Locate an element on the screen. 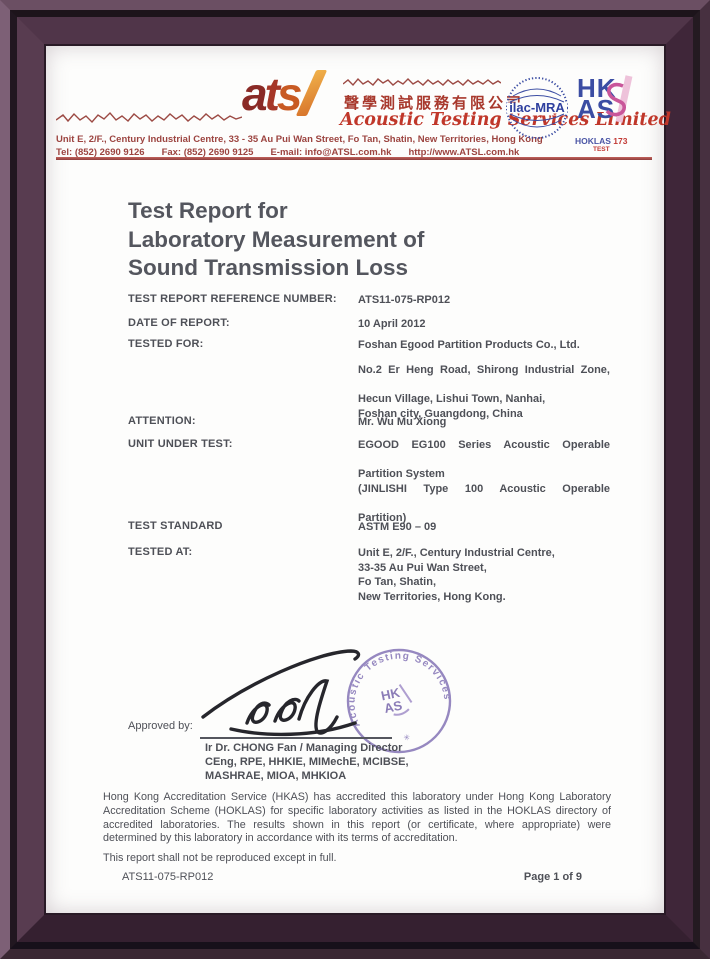 The image size is (710, 959). value-line: Fo Tan, Shatin, is located at coordinates (397, 582).